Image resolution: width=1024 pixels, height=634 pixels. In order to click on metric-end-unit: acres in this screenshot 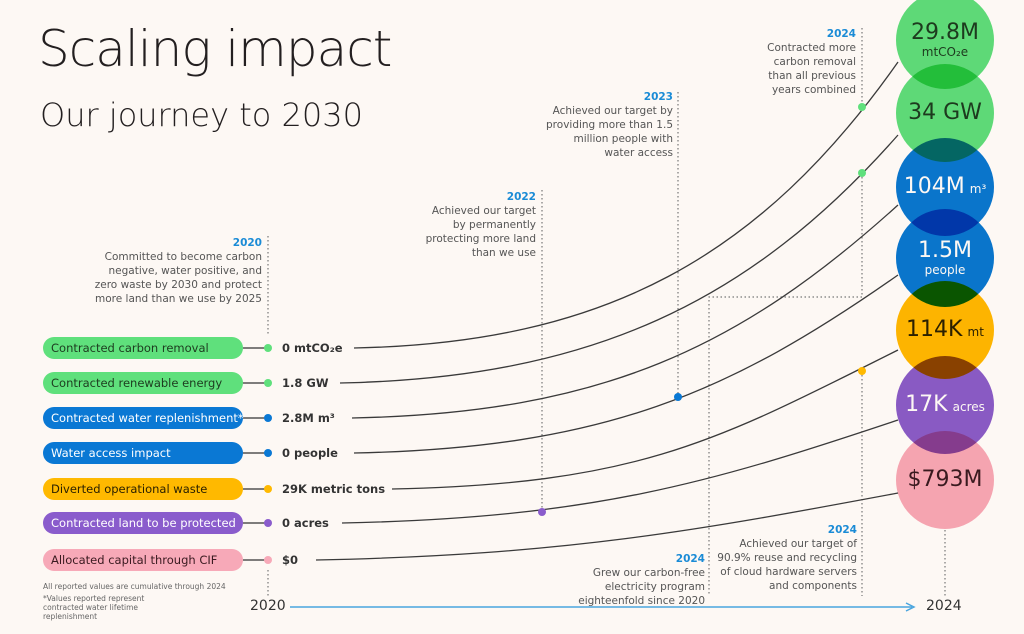, I will do `click(968, 407)`.